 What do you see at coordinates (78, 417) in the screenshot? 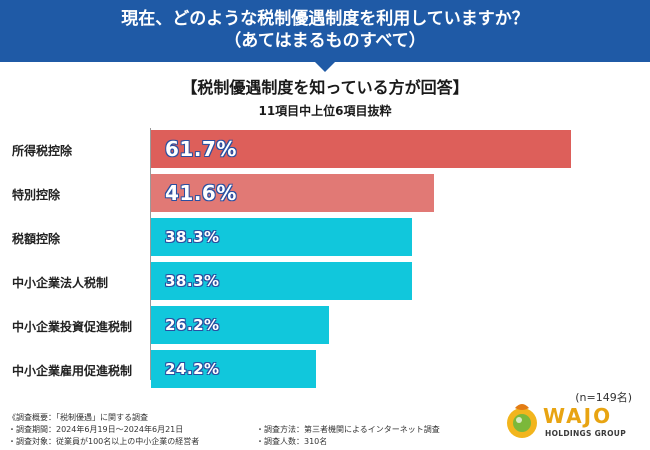
I see `survey-overview: 《調査概要：「税制優遇」に関する調査` at bounding box center [78, 417].